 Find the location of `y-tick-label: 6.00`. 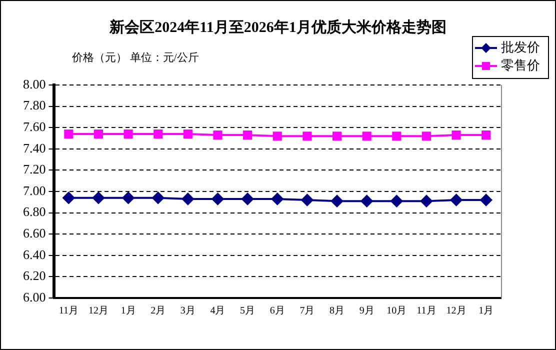

y-tick-label: 6.00 is located at coordinates (34, 296).